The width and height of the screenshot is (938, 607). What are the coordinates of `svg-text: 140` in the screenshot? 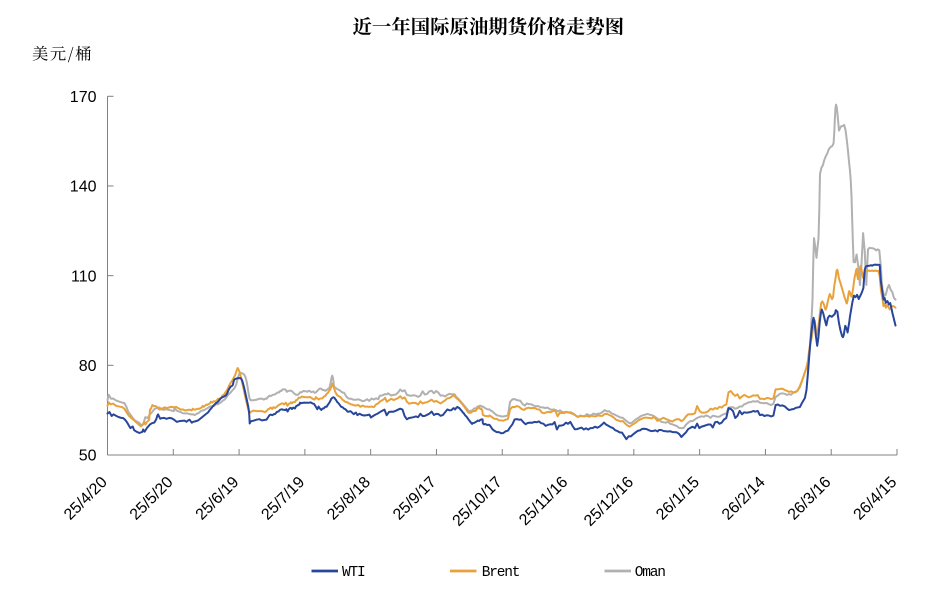 It's located at (83, 187).